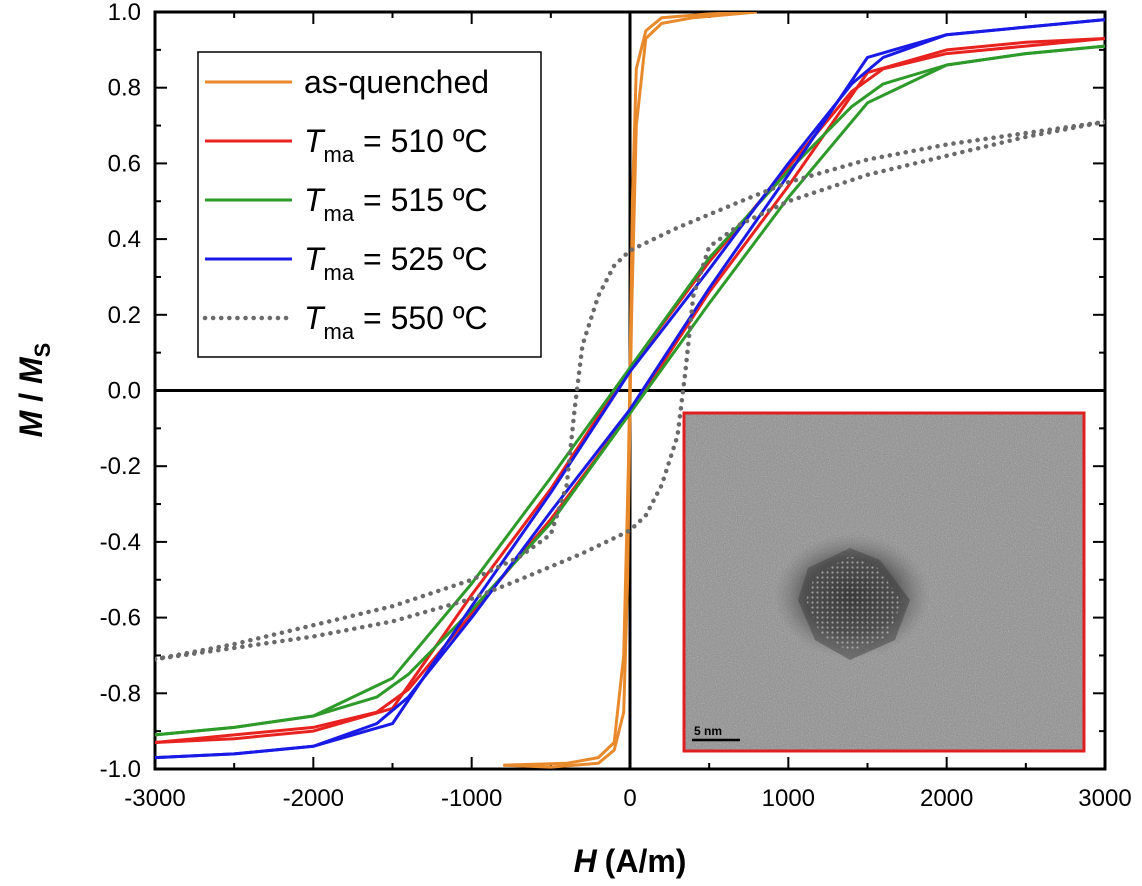 This screenshot has width=1142, height=886. What do you see at coordinates (124, 13) in the screenshot?
I see `y-tick-label: 1.0` at bounding box center [124, 13].